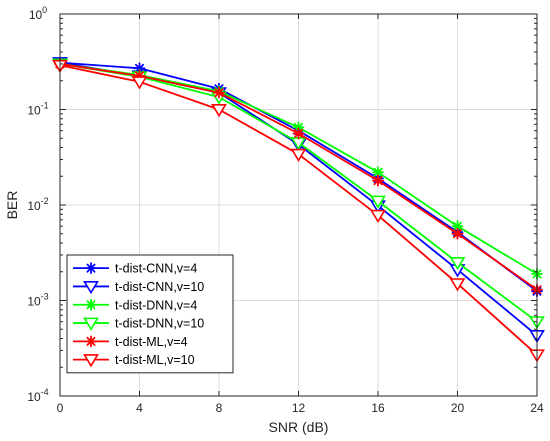  Describe the element at coordinates (37, 109) in the screenshot. I see `y-tick-label: 10⁻¹` at that location.